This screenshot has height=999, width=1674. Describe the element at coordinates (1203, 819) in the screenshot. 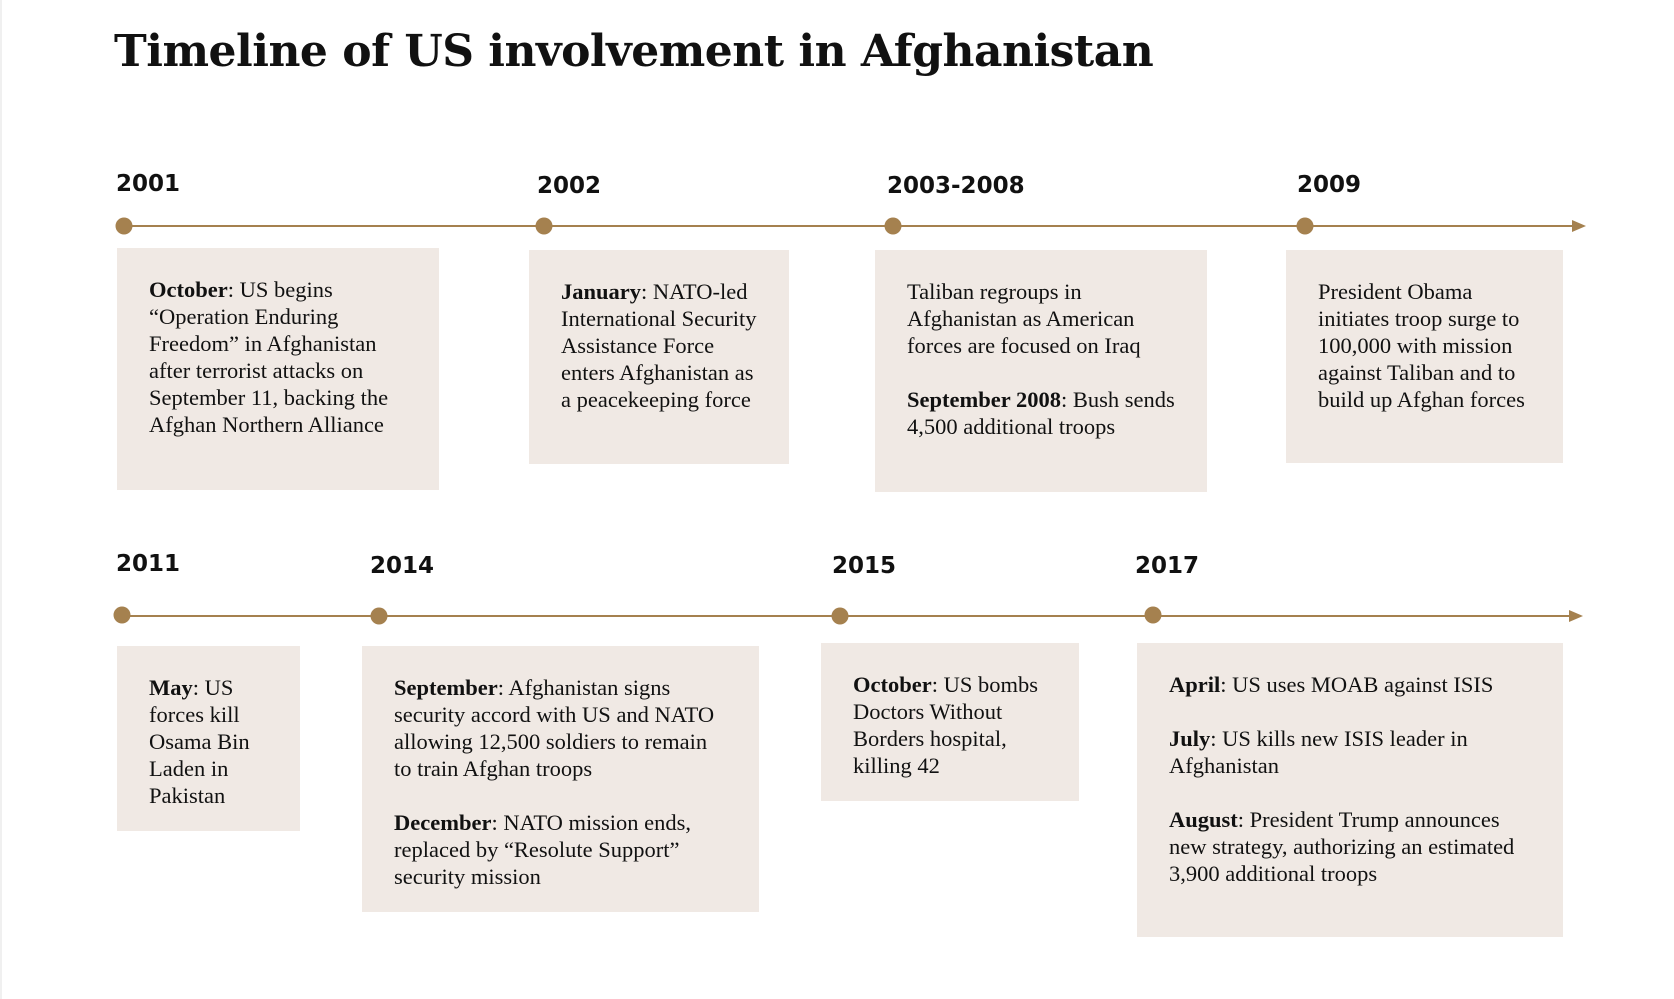

I see `event-month: August` at that location.